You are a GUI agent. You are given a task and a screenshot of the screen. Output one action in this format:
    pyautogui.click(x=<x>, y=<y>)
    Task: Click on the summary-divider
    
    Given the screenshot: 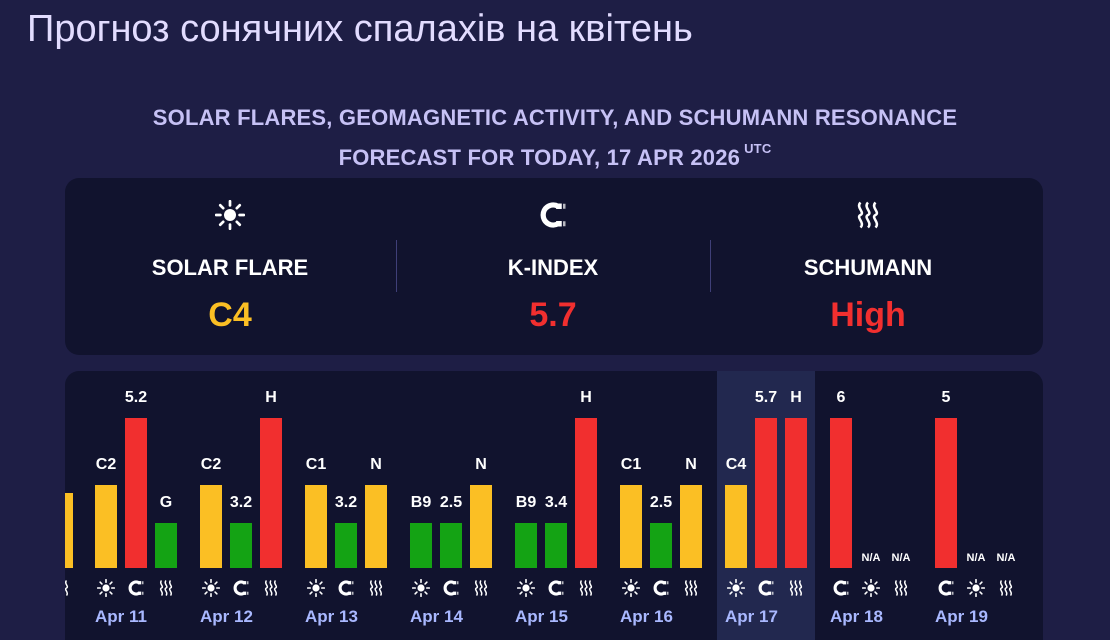 What is the action you would take?
    pyautogui.click(x=396, y=266)
    